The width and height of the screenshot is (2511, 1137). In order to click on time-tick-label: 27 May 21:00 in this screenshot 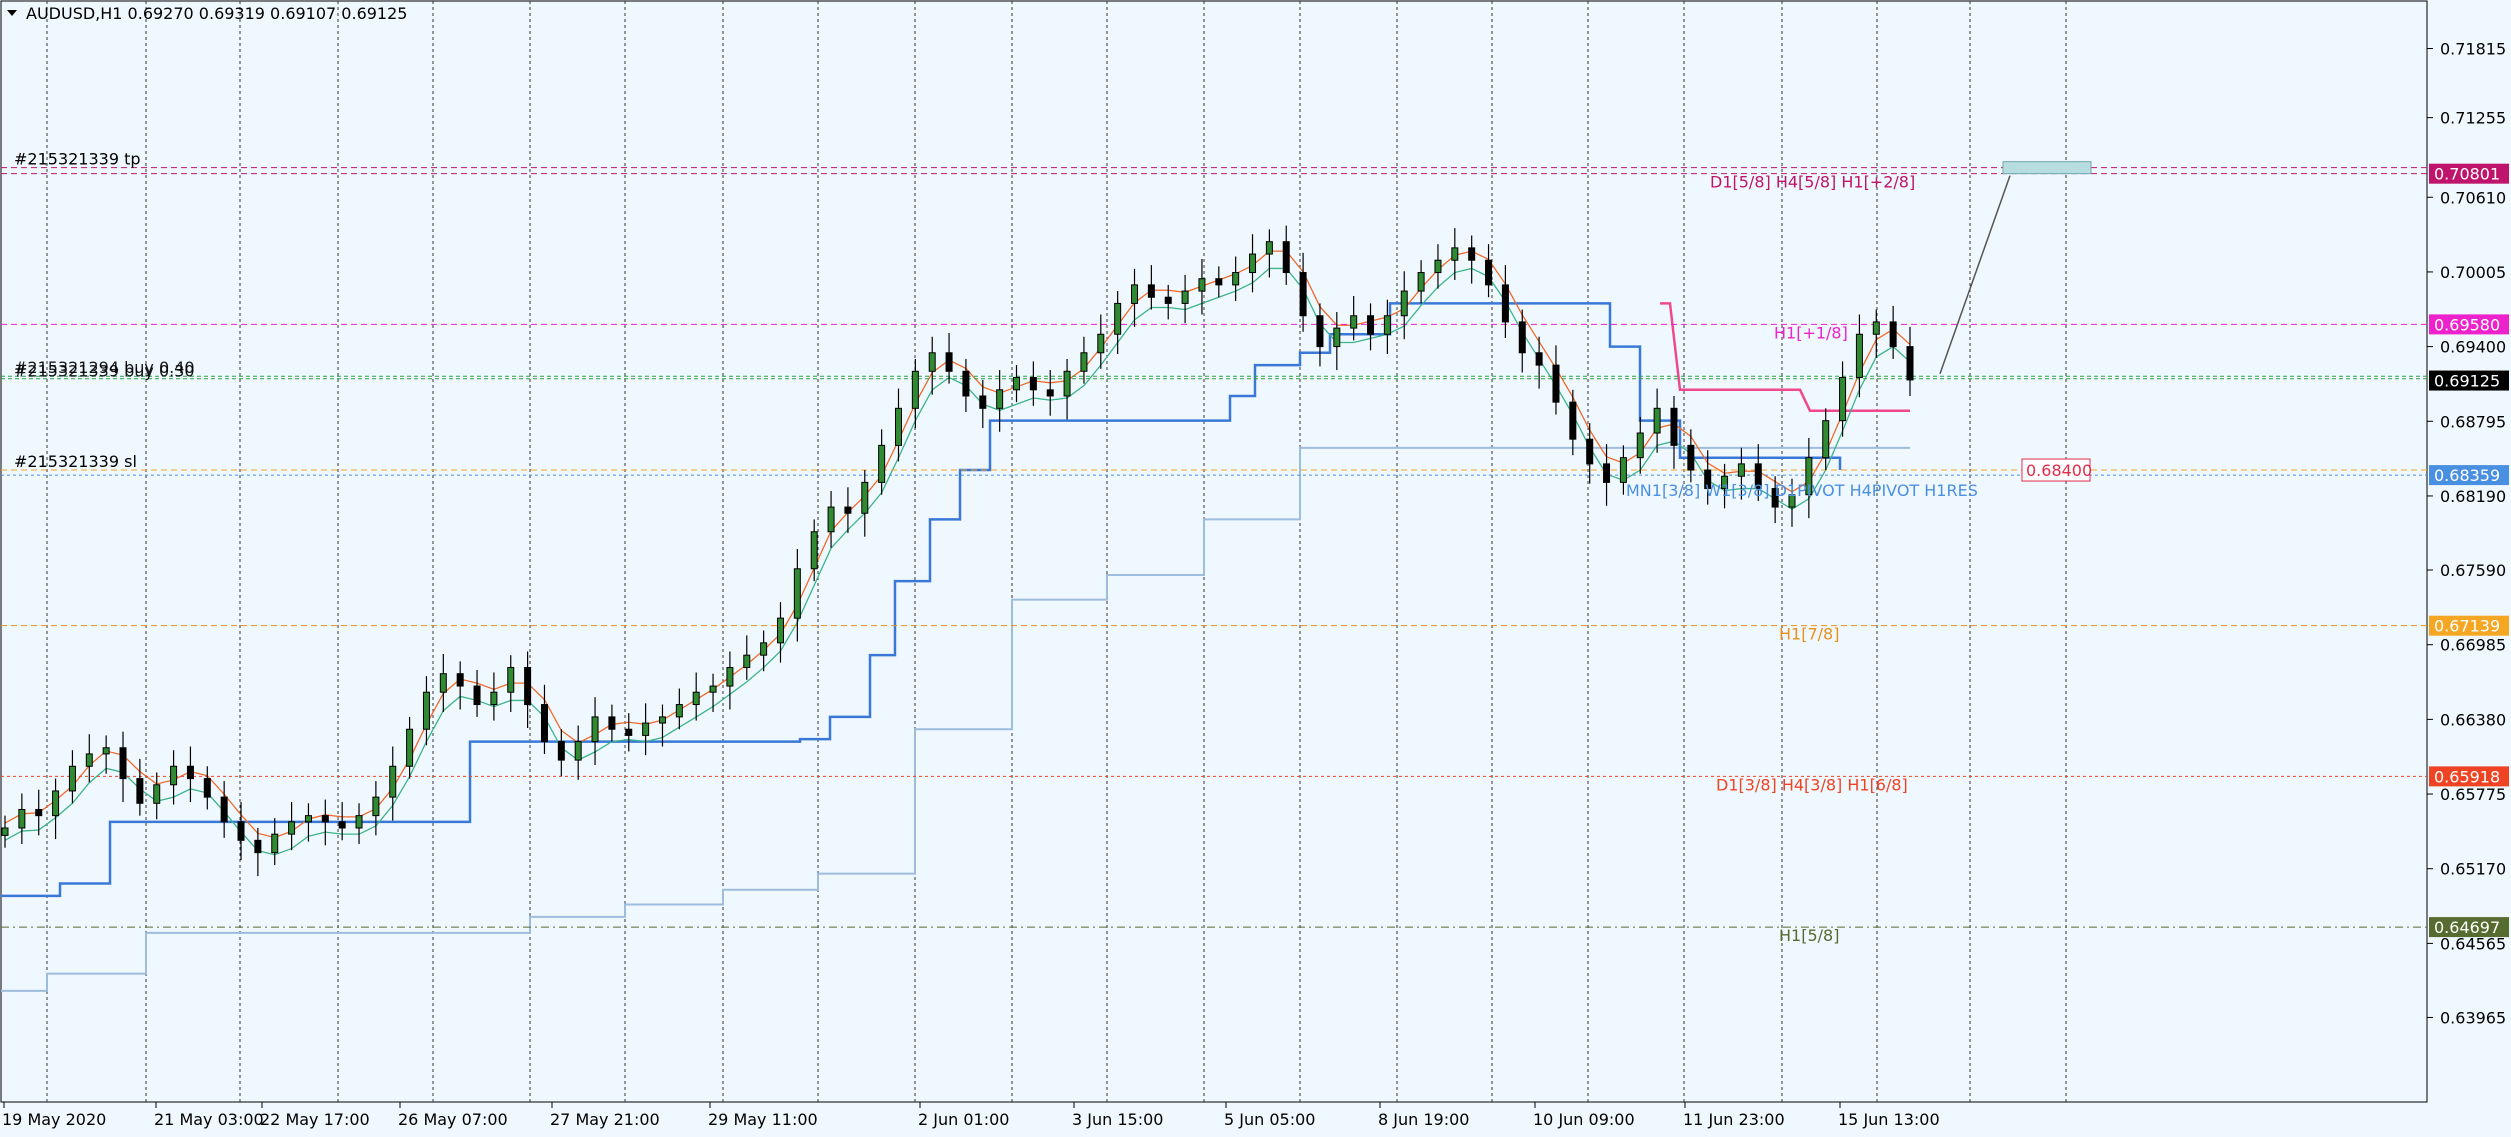, I will do `click(605, 1119)`.